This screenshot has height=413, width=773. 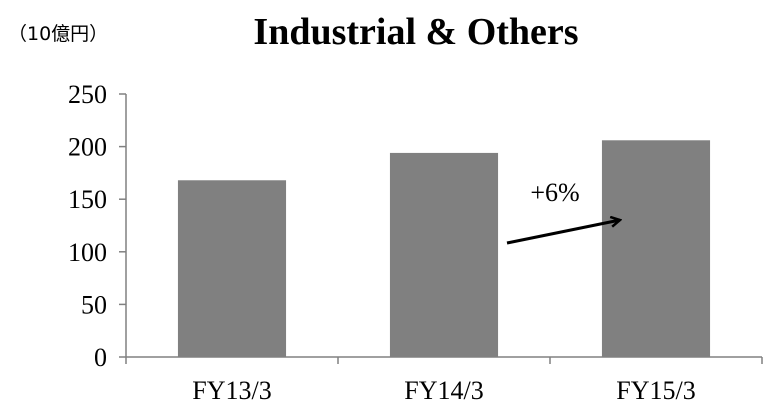 I want to click on x-tick-label: FY15/3, so click(x=655, y=390).